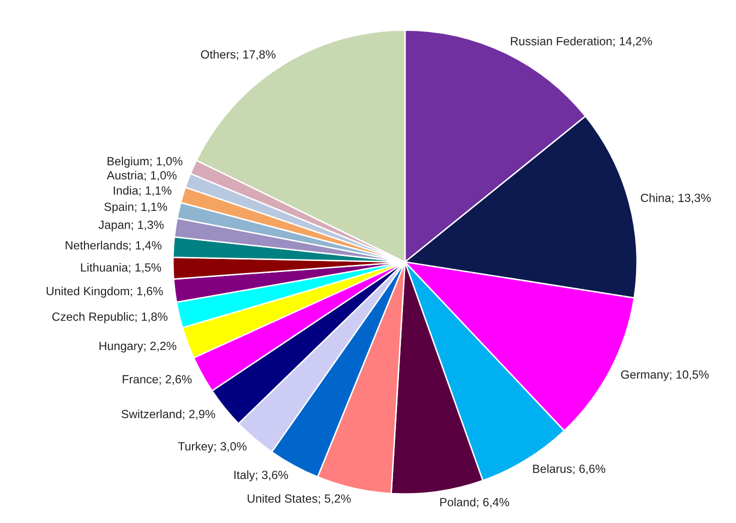 Image resolution: width=736 pixels, height=523 pixels. What do you see at coordinates (212, 447) in the screenshot?
I see `slice-label: Turkey; 3,0%` at bounding box center [212, 447].